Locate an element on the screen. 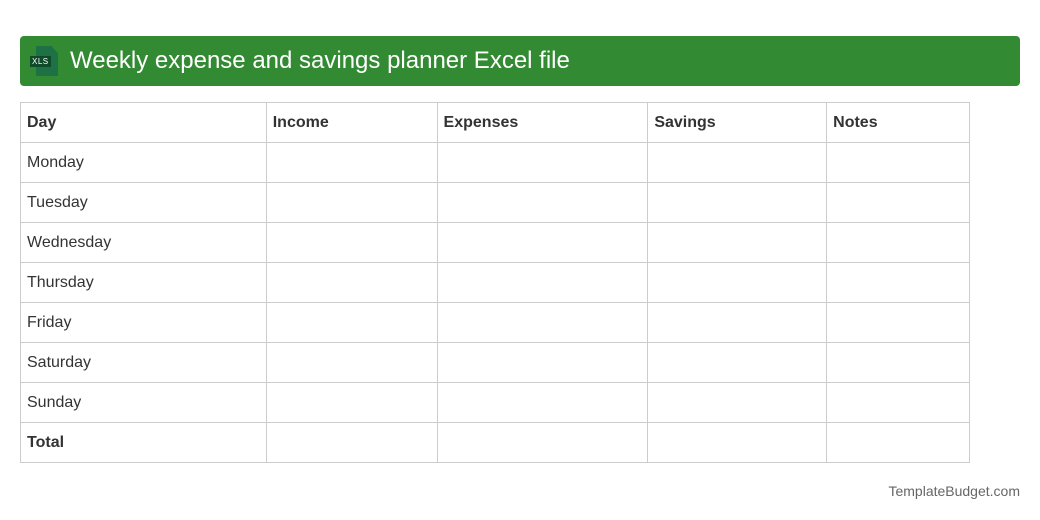 This screenshot has width=1040, height=520. table-row: Saturday is located at coordinates (495, 362).